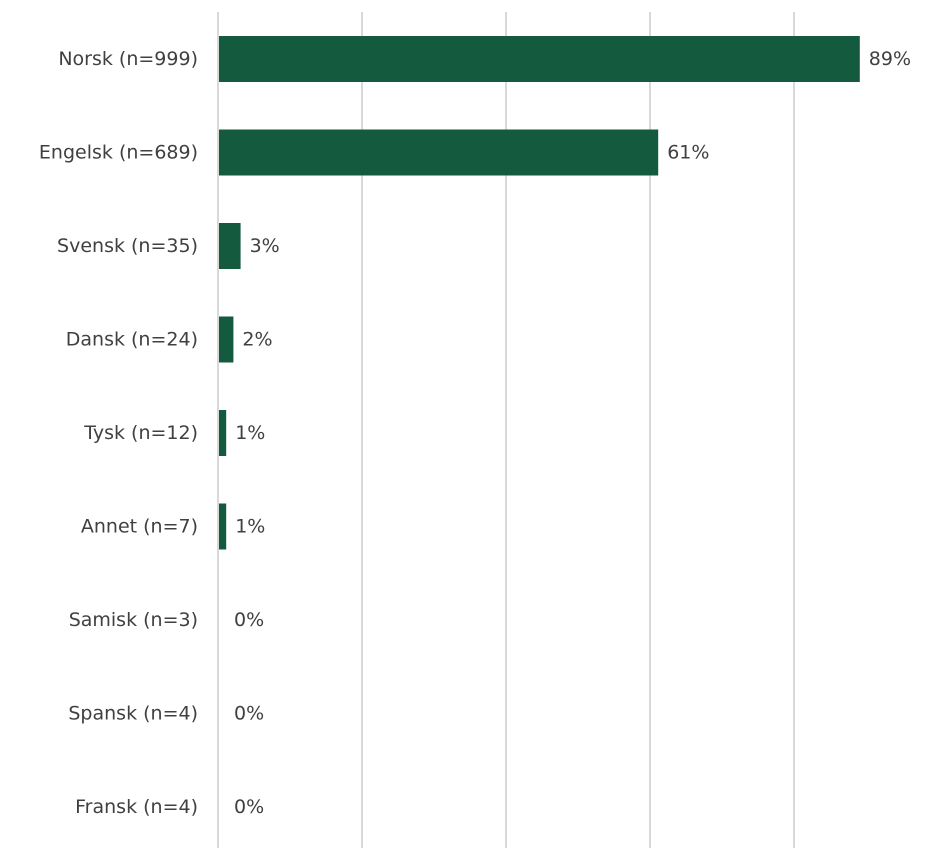  What do you see at coordinates (257, 340) in the screenshot?
I see `value-label: 2%` at bounding box center [257, 340].